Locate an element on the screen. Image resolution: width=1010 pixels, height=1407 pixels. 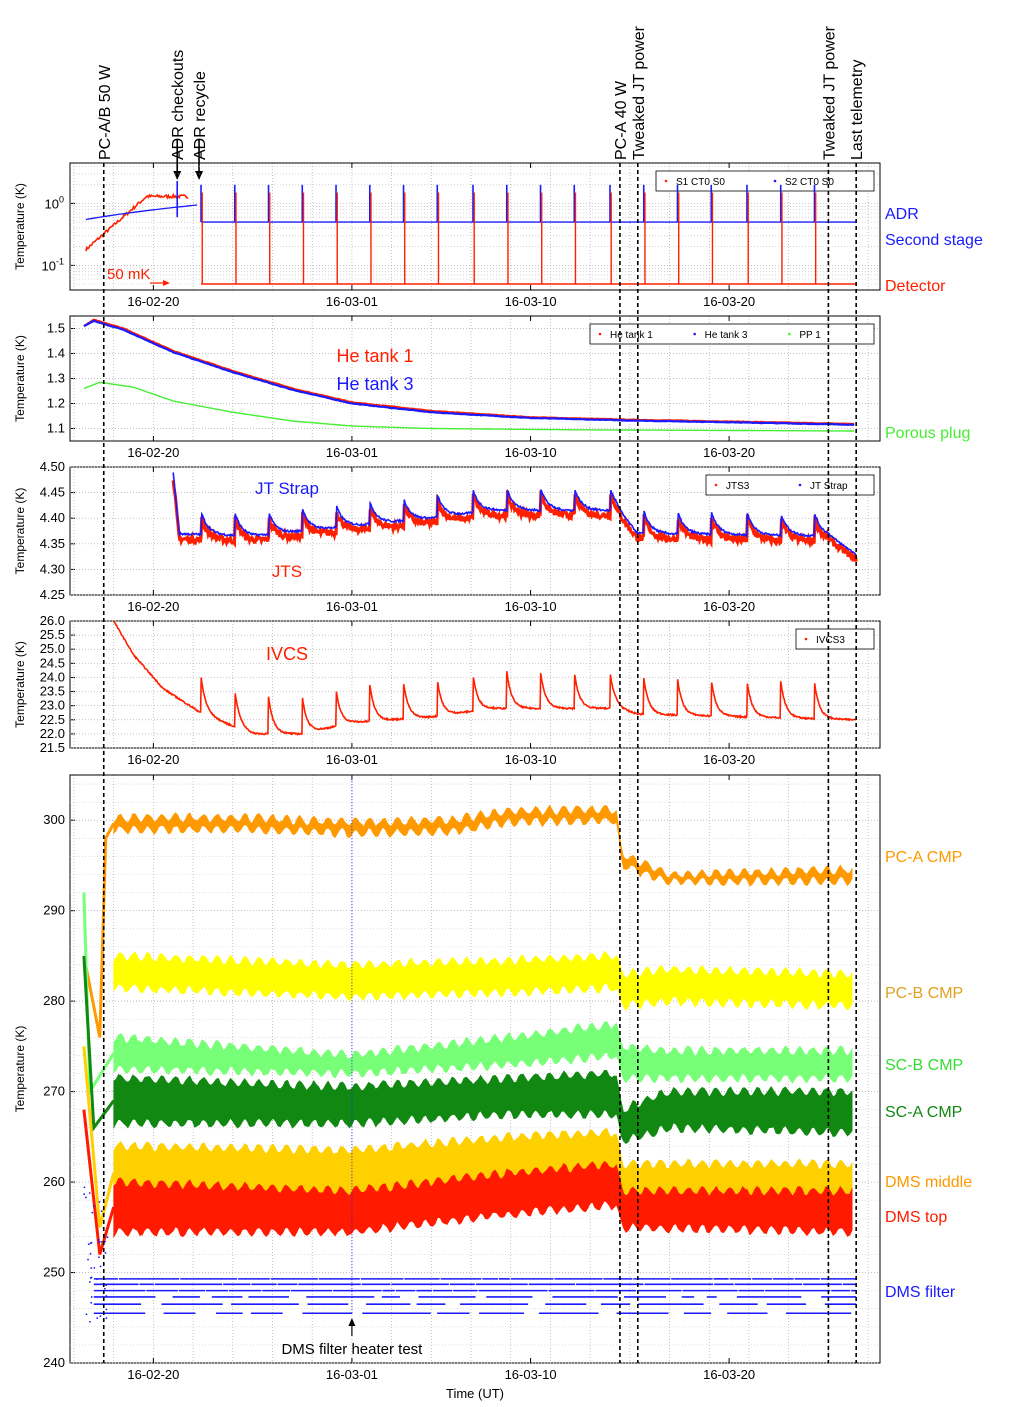
y-tick-label: 23.0 is located at coordinates (52, 705).